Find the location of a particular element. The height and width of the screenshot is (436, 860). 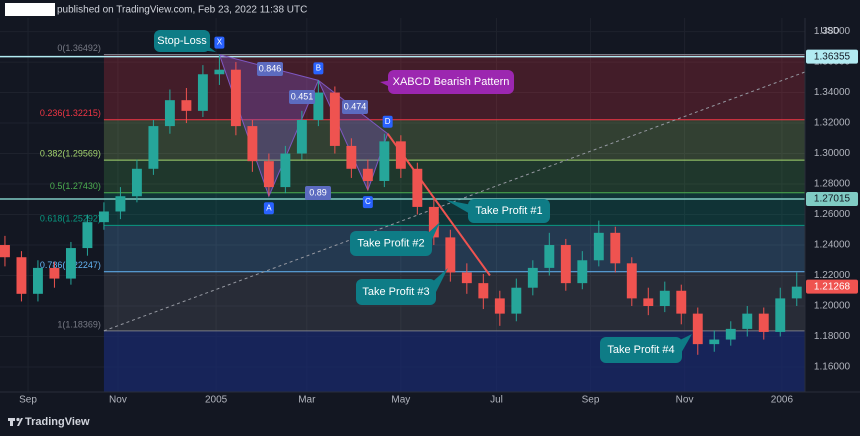

pattern-ratio: 0.474 is located at coordinates (355, 106).